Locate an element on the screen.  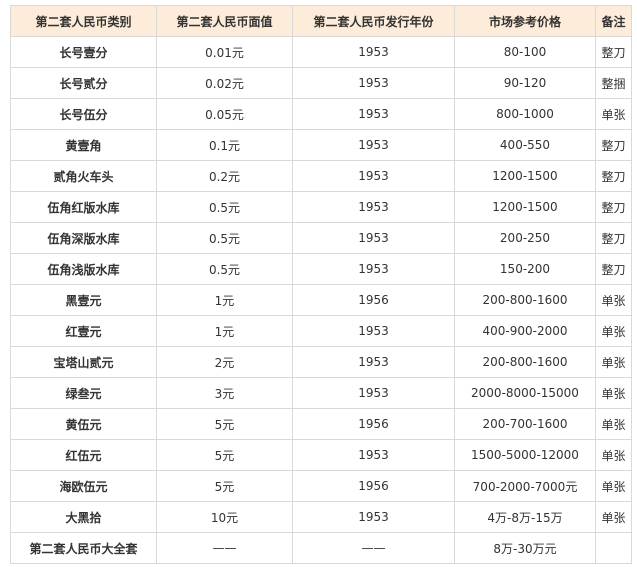
cell-face-value: 3元 is located at coordinates (224, 393).